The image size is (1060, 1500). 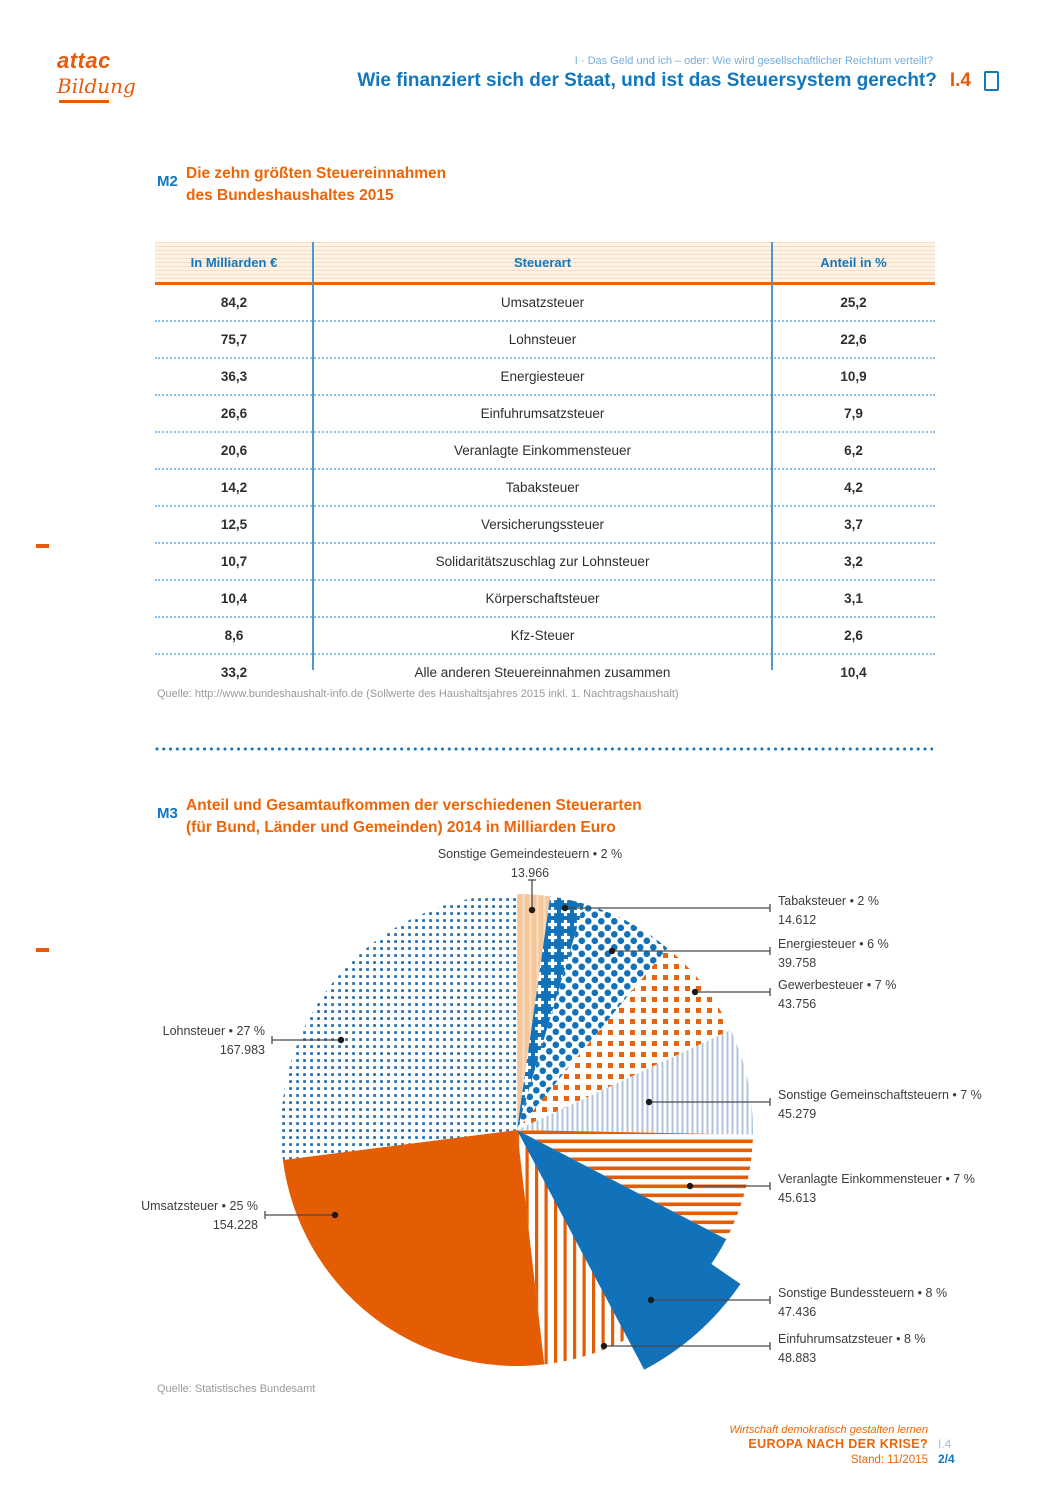 What do you see at coordinates (880, 1105) in the screenshot?
I see `pie-label-sonstige-gemeinschaftsteuern: Sonstige Gemeinschaftsteuern • 7 % 45.279` at bounding box center [880, 1105].